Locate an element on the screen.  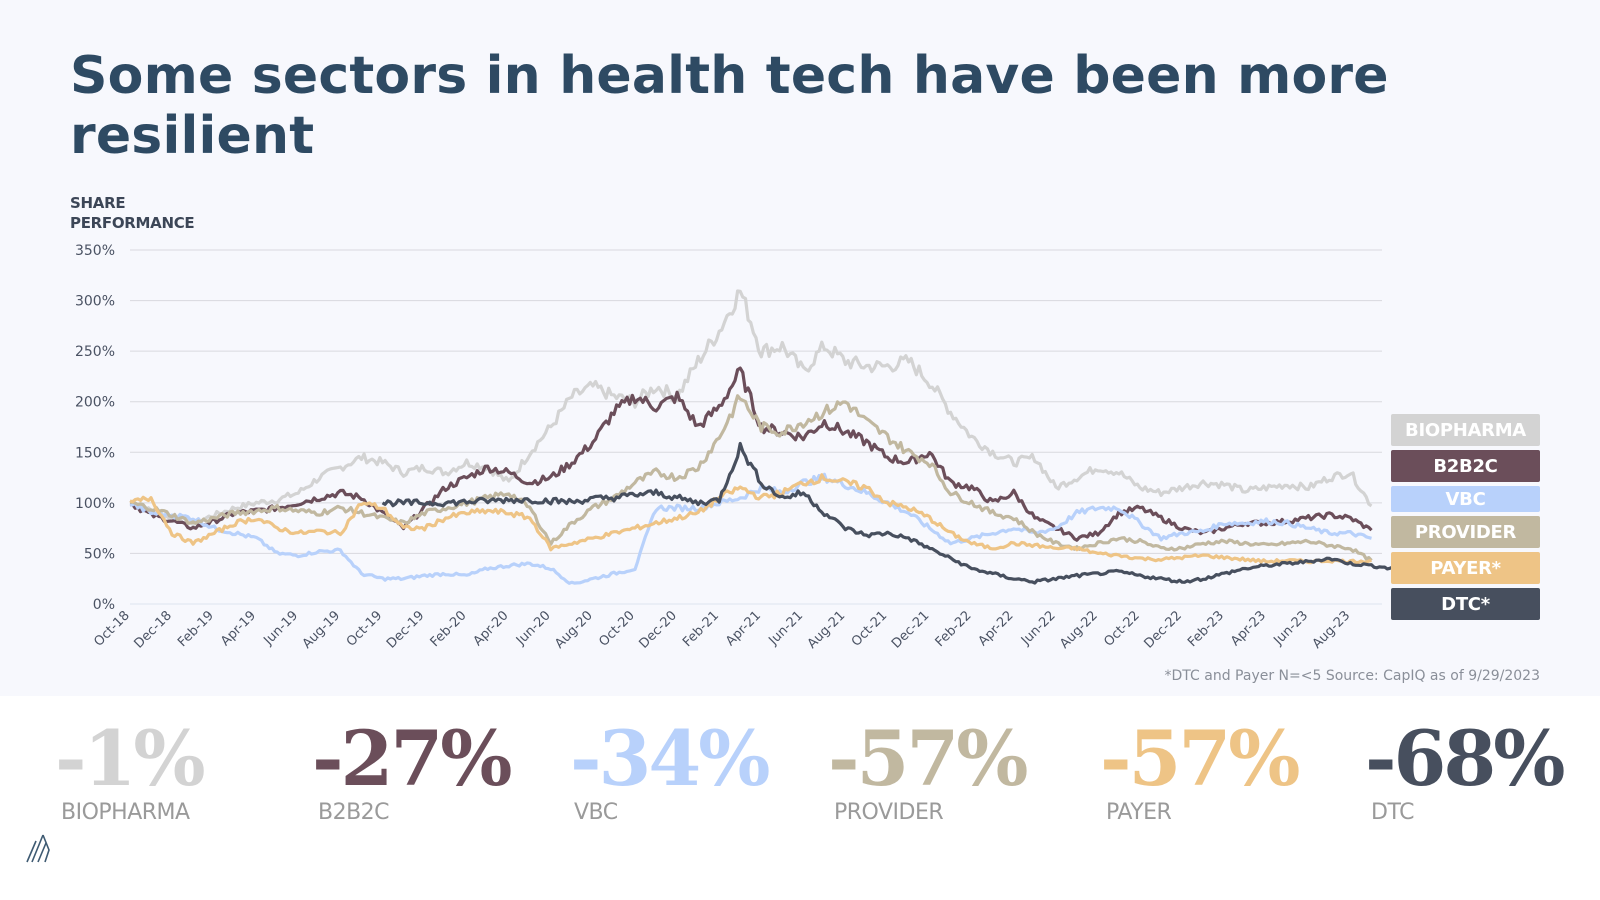
stat-label: BIOPHARMA is located at coordinates (125, 812).